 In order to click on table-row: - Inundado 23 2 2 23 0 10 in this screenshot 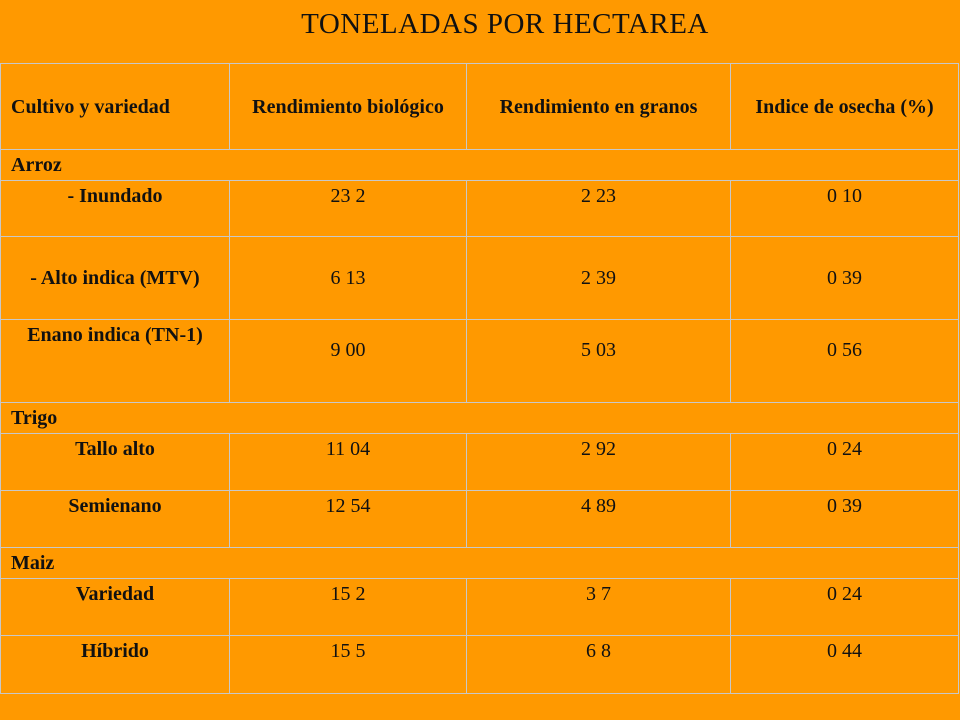, I will do `click(479, 208)`.